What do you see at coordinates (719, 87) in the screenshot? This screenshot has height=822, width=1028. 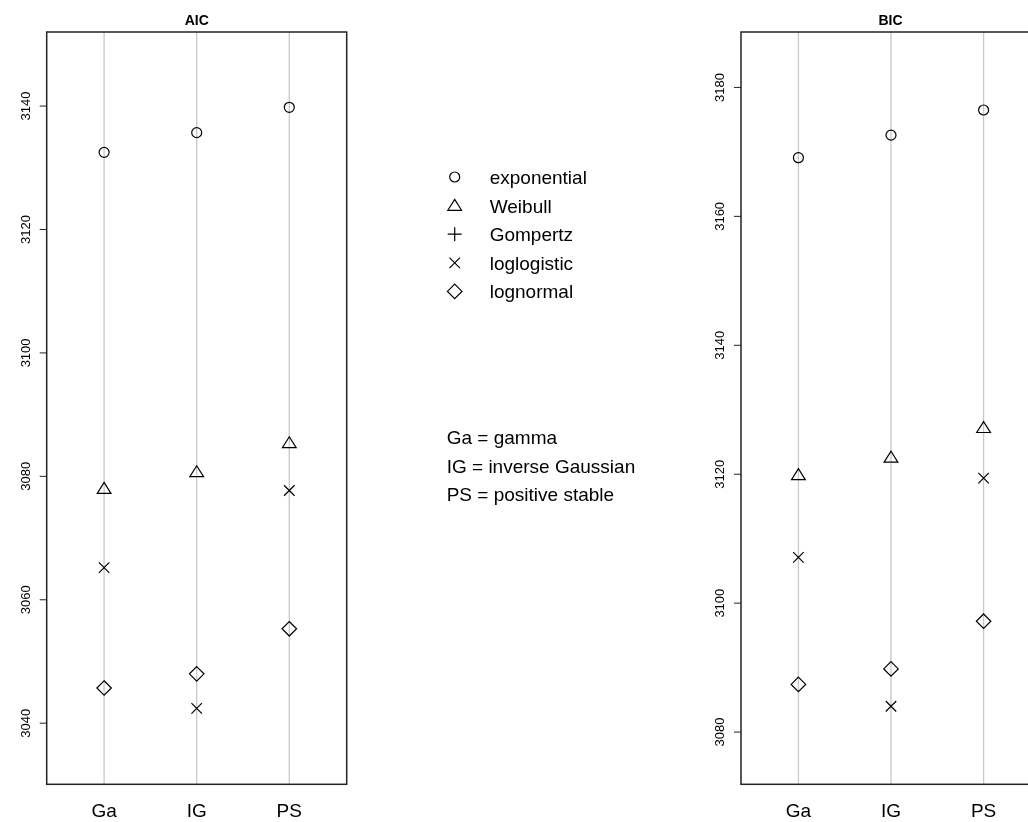 I see `y-tick-label: 3180` at bounding box center [719, 87].